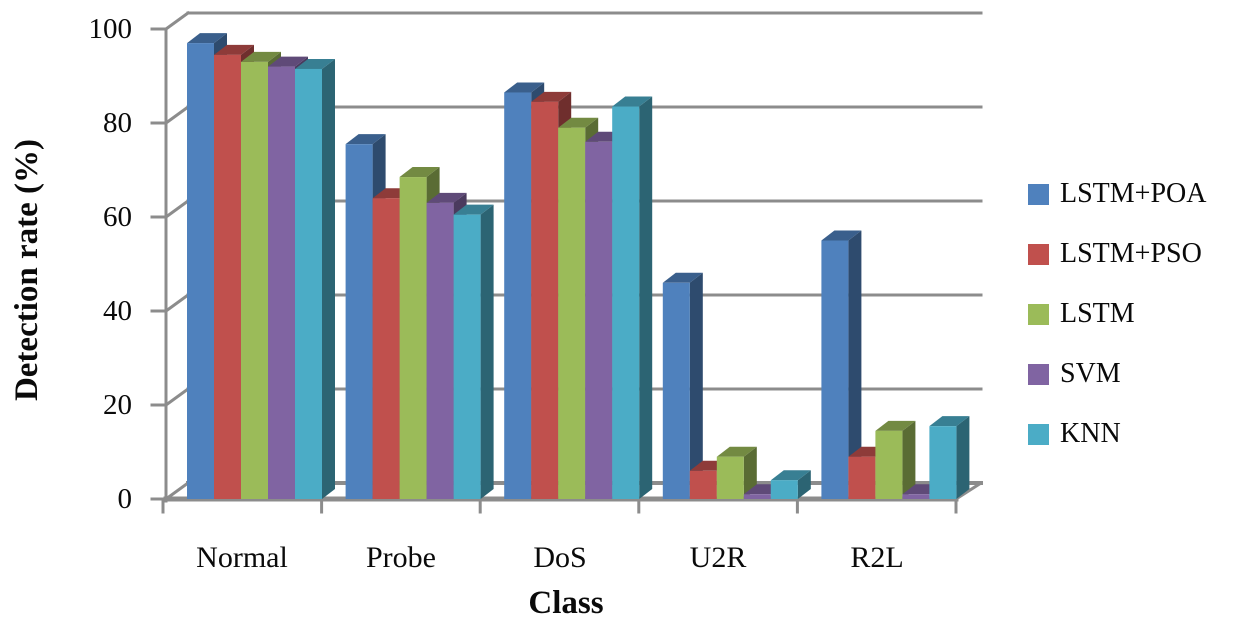 This screenshot has height=629, width=1250. Describe the element at coordinates (386, 348) in the screenshot. I see `bar-probe-lstm-pso` at that location.